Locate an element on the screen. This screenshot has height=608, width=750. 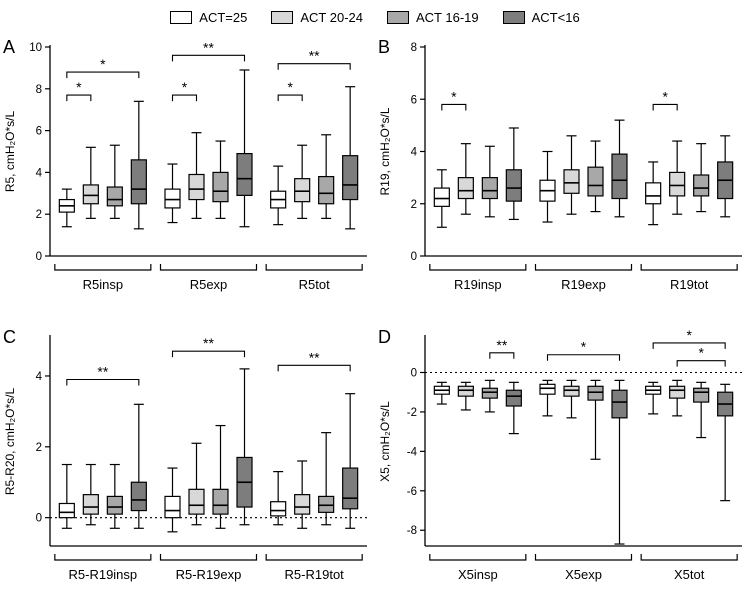
legend-item-act-16-19: ACT 16-19 is located at coordinates (433, 17).